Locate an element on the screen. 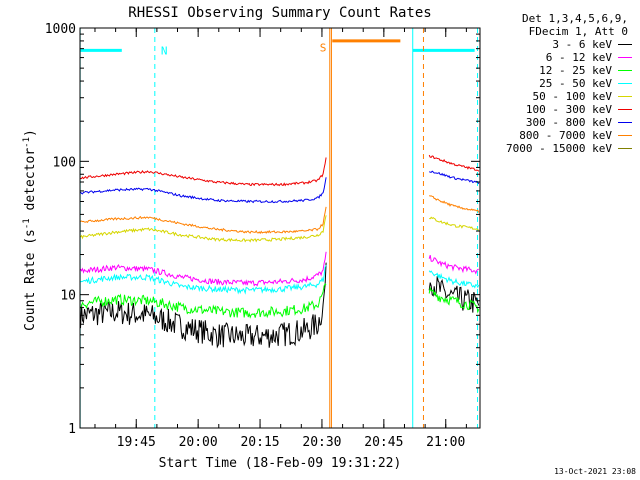 This screenshot has height=480, width=640. series-800-7000-kev-line-after-gap is located at coordinates (454, 204).